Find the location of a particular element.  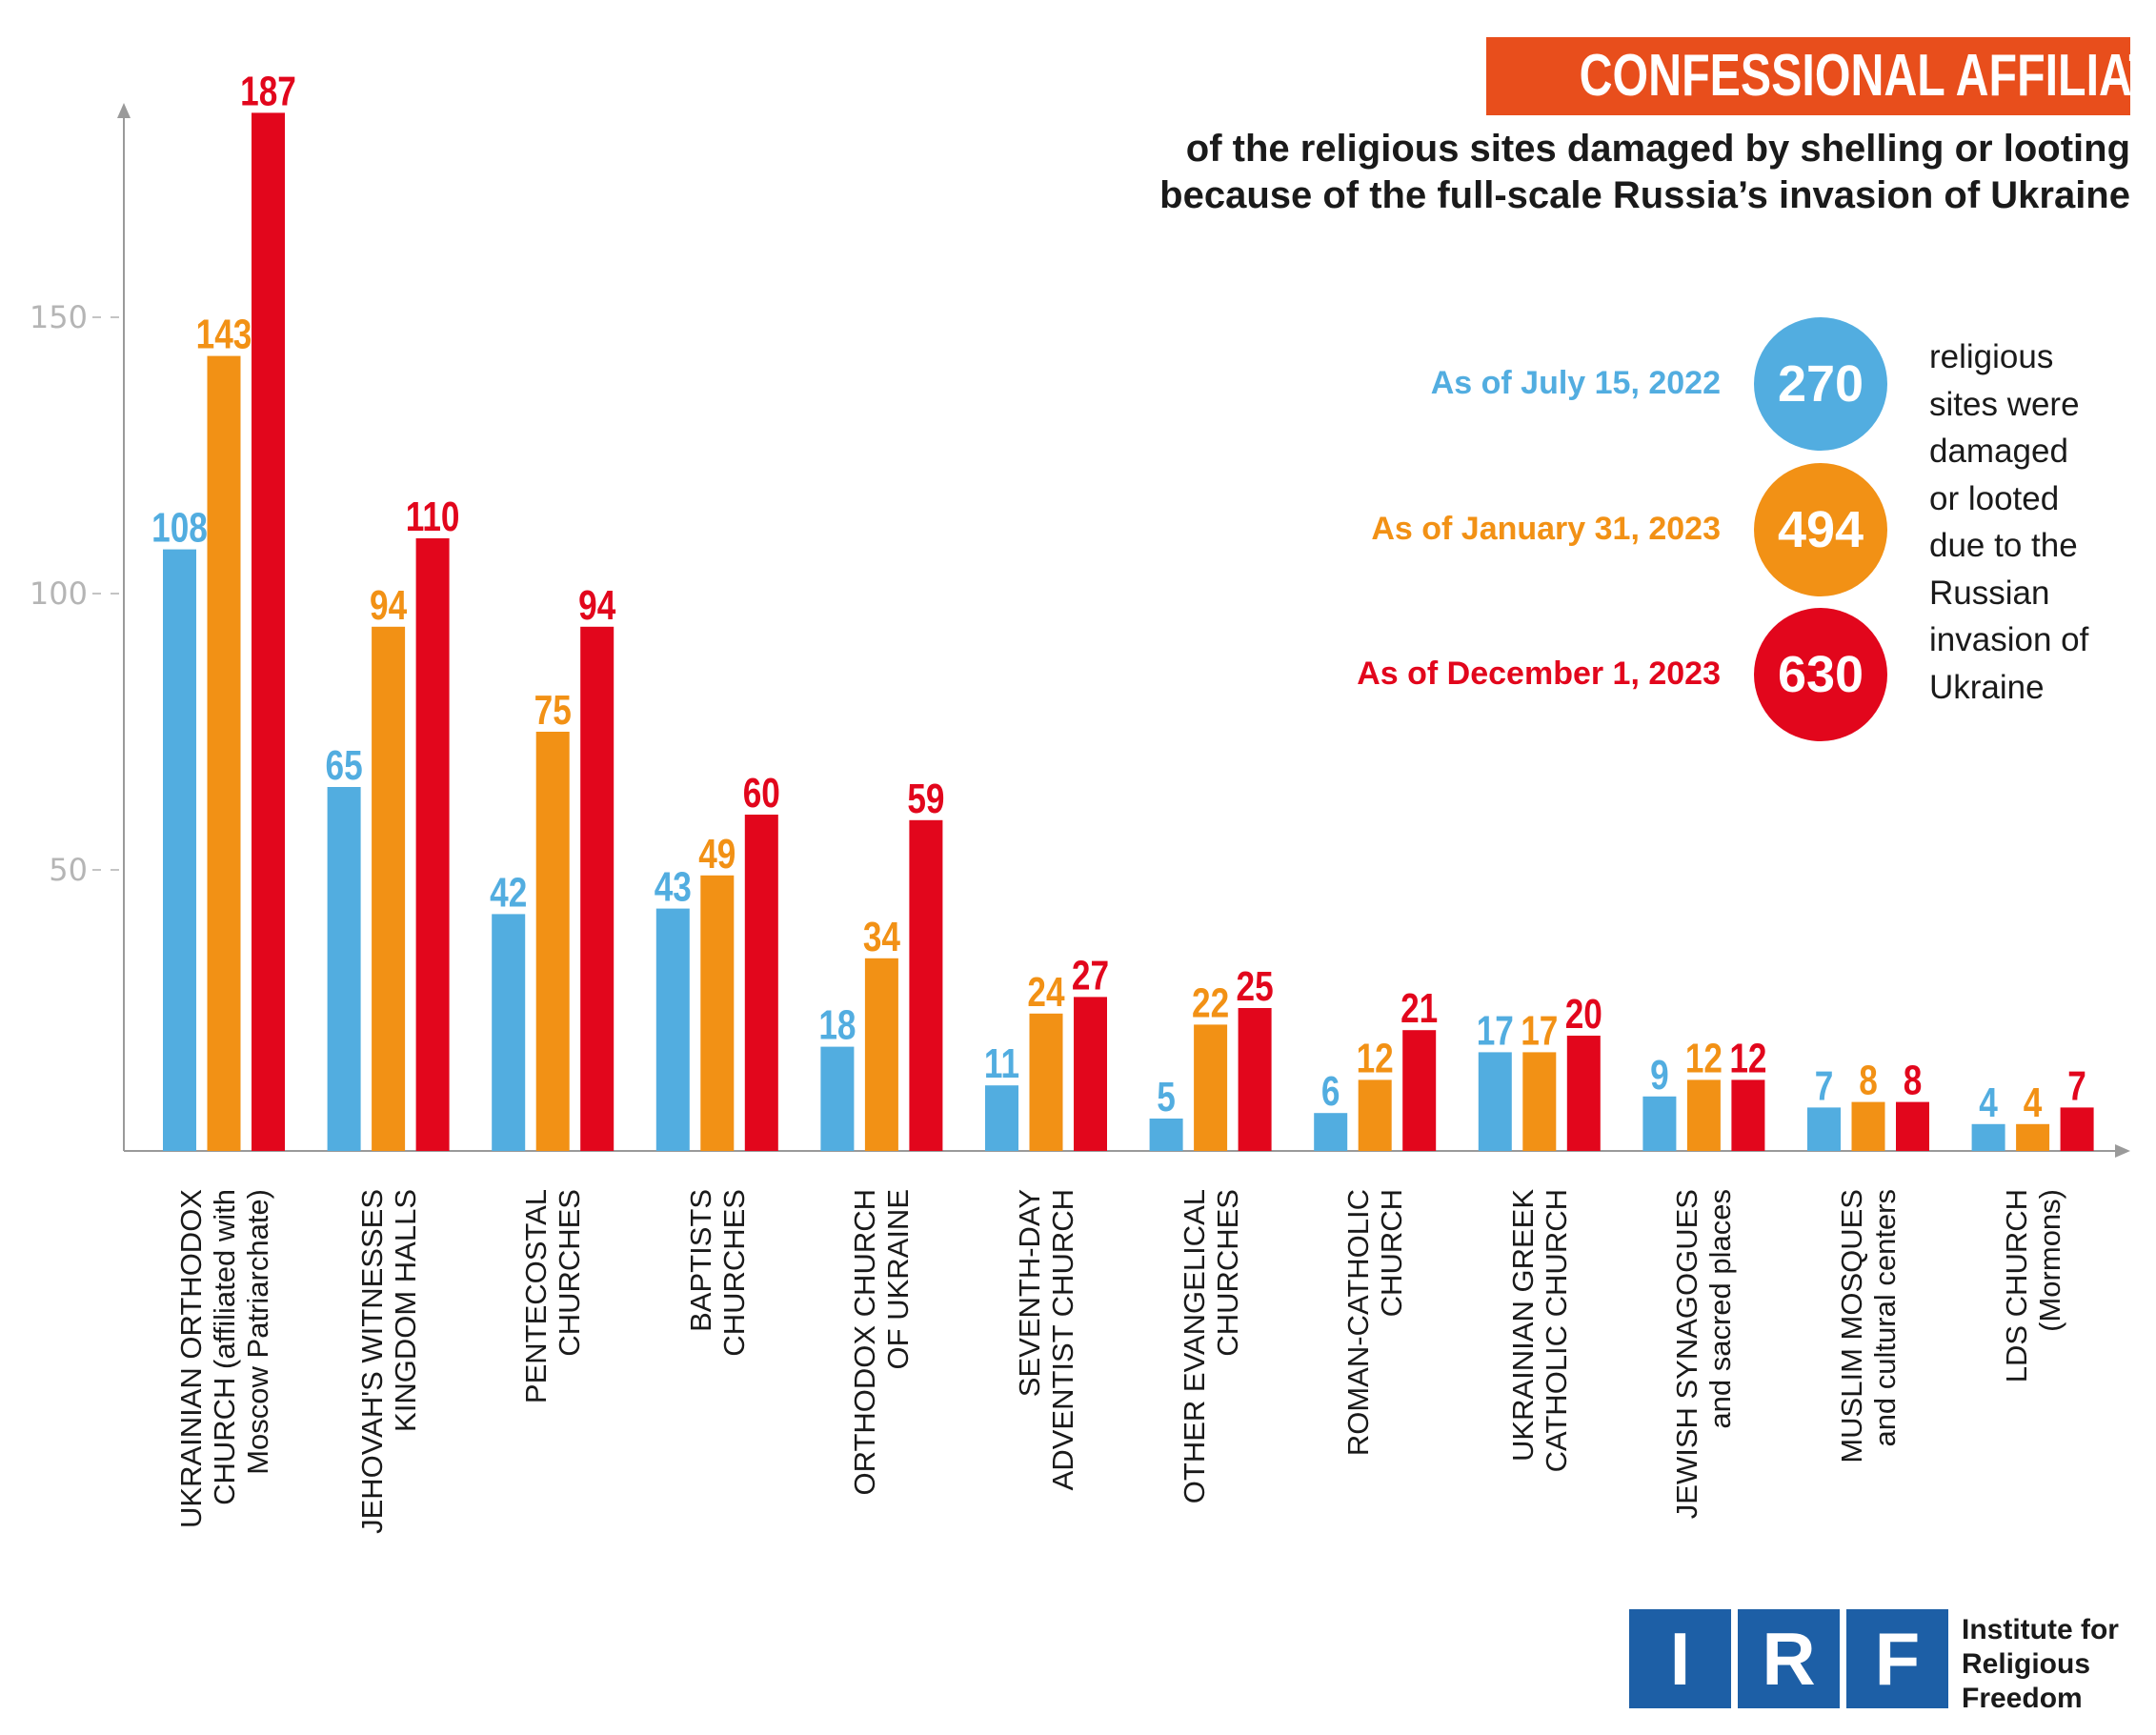

category-label: SEVENTH-DAY ADVENTIST CHURCH is located at coordinates (1046, 1398).